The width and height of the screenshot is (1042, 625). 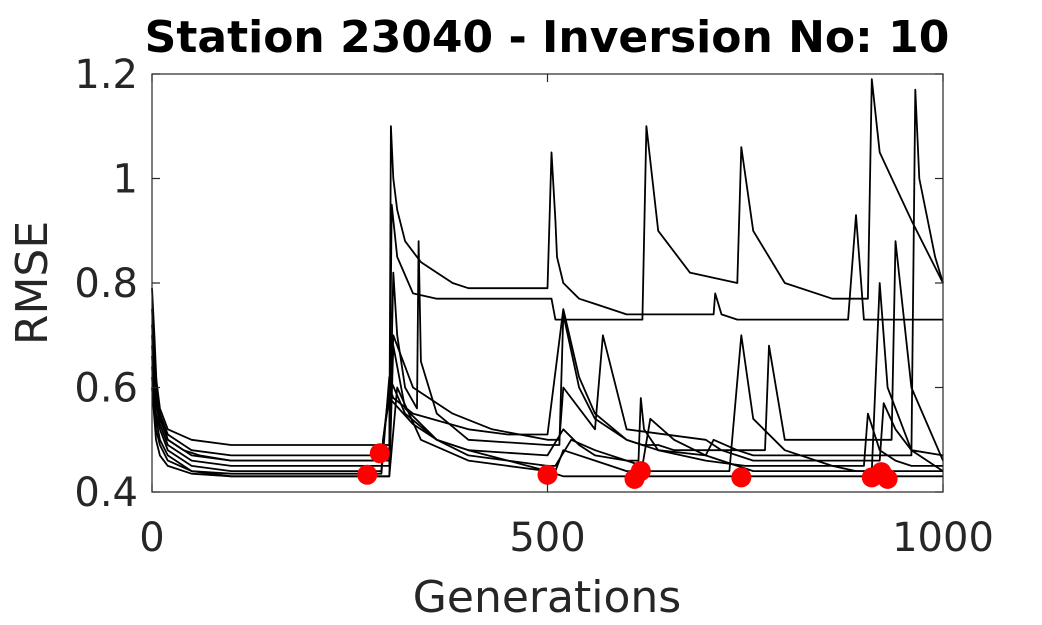 I want to click on x-tick-label-2: 1000, so click(x=943, y=538).